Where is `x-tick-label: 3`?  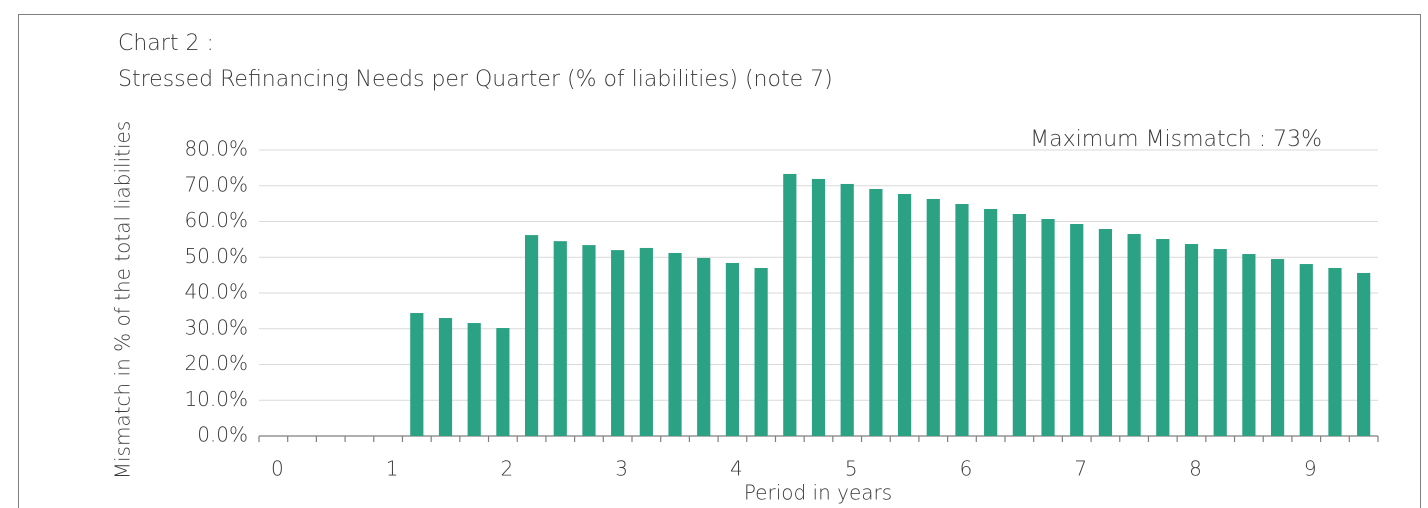 x-tick-label: 3 is located at coordinates (621, 469).